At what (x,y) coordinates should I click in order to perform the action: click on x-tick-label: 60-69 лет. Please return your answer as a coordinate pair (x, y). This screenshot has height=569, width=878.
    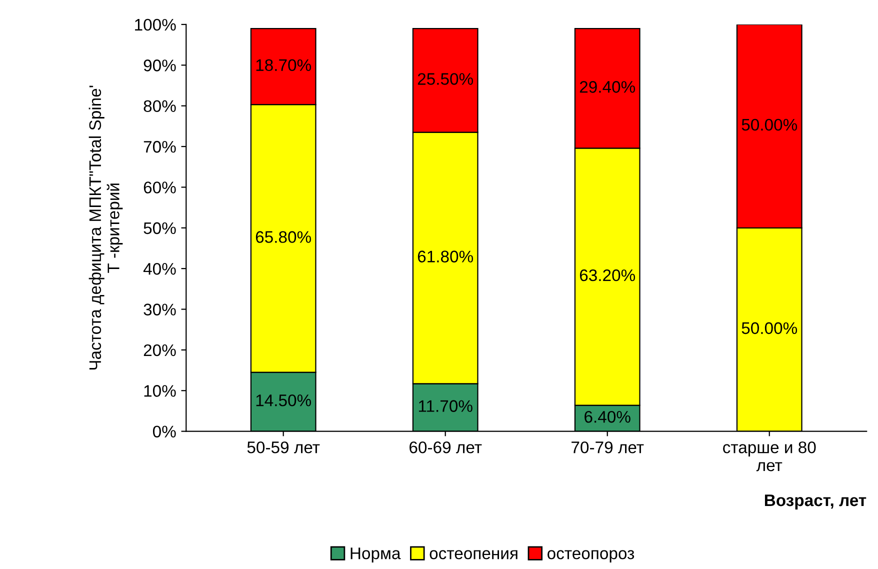
    Looking at the image, I should click on (446, 447).